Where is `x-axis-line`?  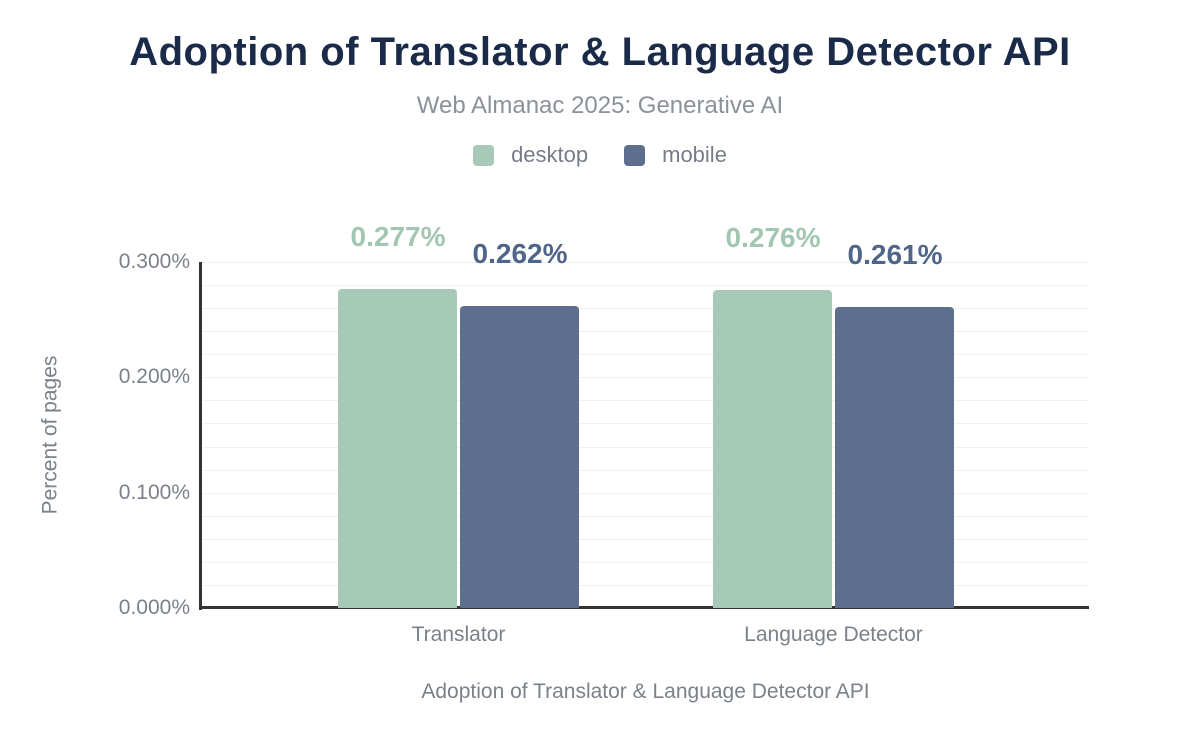 x-axis-line is located at coordinates (644, 607).